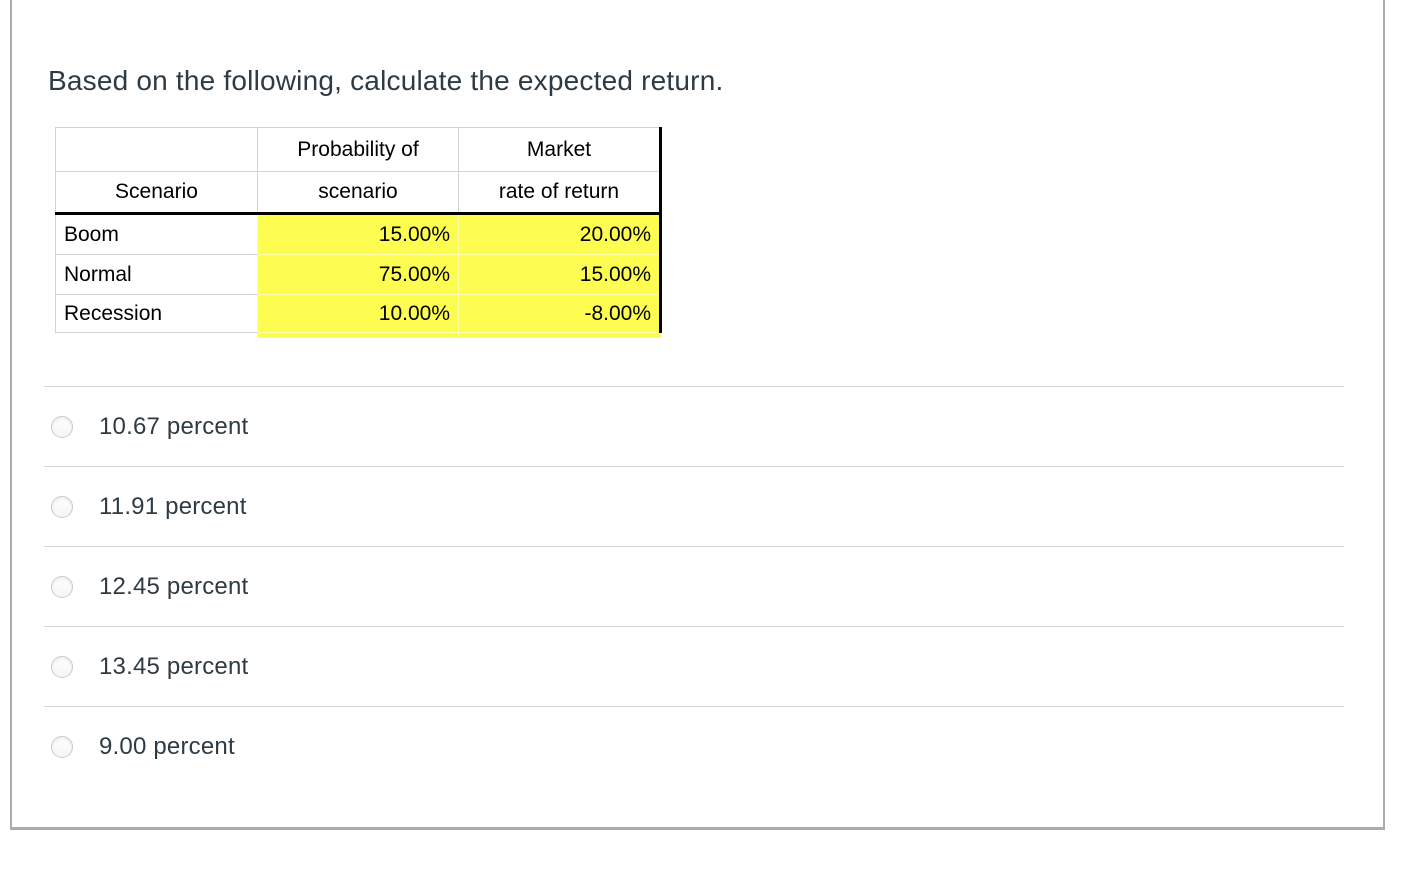 The width and height of the screenshot is (1428, 884). What do you see at coordinates (694, 746) in the screenshot?
I see `answer-option-5: 9.00 percent` at bounding box center [694, 746].